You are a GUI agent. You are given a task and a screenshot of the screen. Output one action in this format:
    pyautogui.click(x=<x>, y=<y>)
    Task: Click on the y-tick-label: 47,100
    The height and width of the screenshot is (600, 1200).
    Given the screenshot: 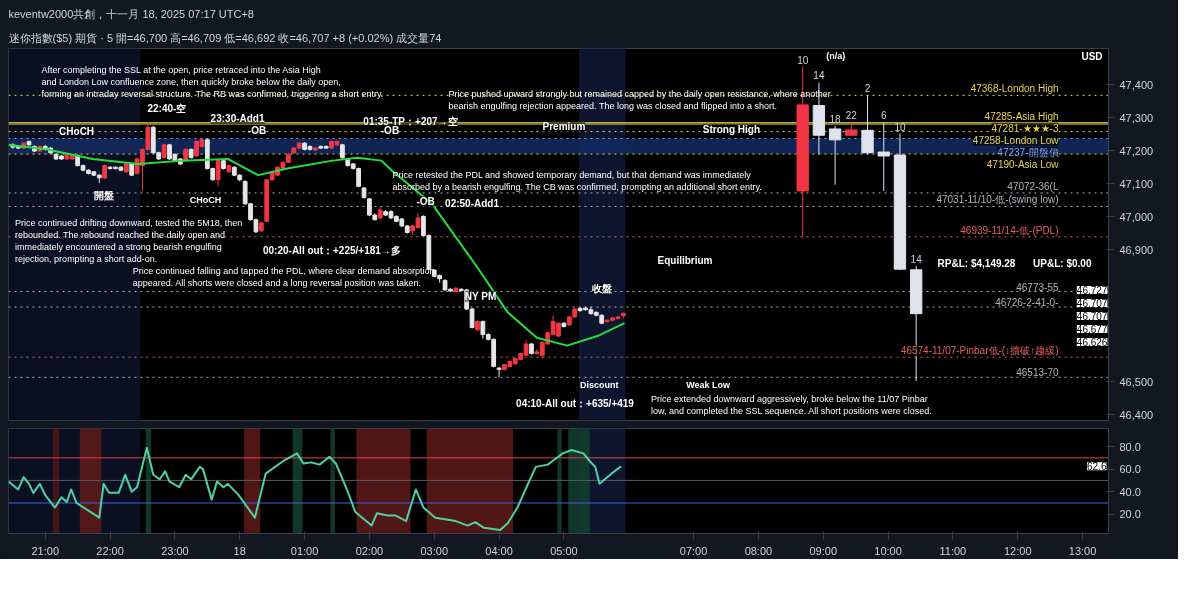 What is the action you would take?
    pyautogui.click(x=1136, y=183)
    